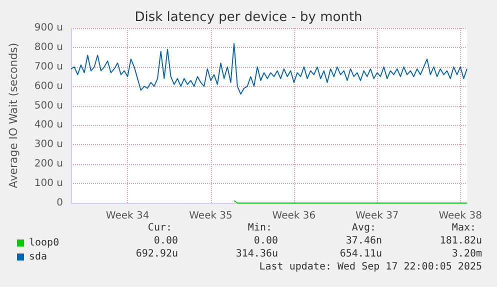 Image resolution: width=497 pixels, height=287 pixels. What do you see at coordinates (269, 69) in the screenshot?
I see `line-series` at bounding box center [269, 69].